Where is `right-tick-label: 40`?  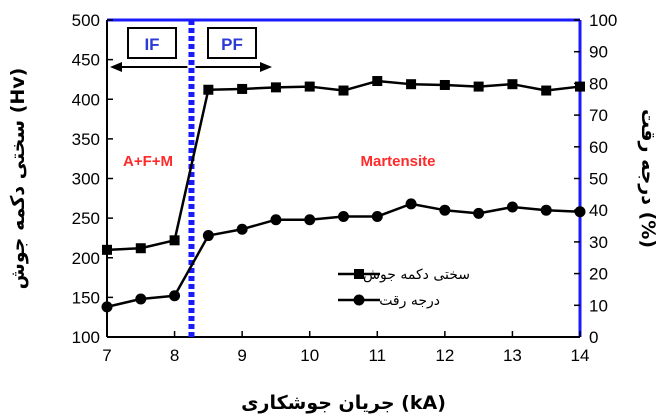
right-tick-label: 40 is located at coordinates (598, 210).